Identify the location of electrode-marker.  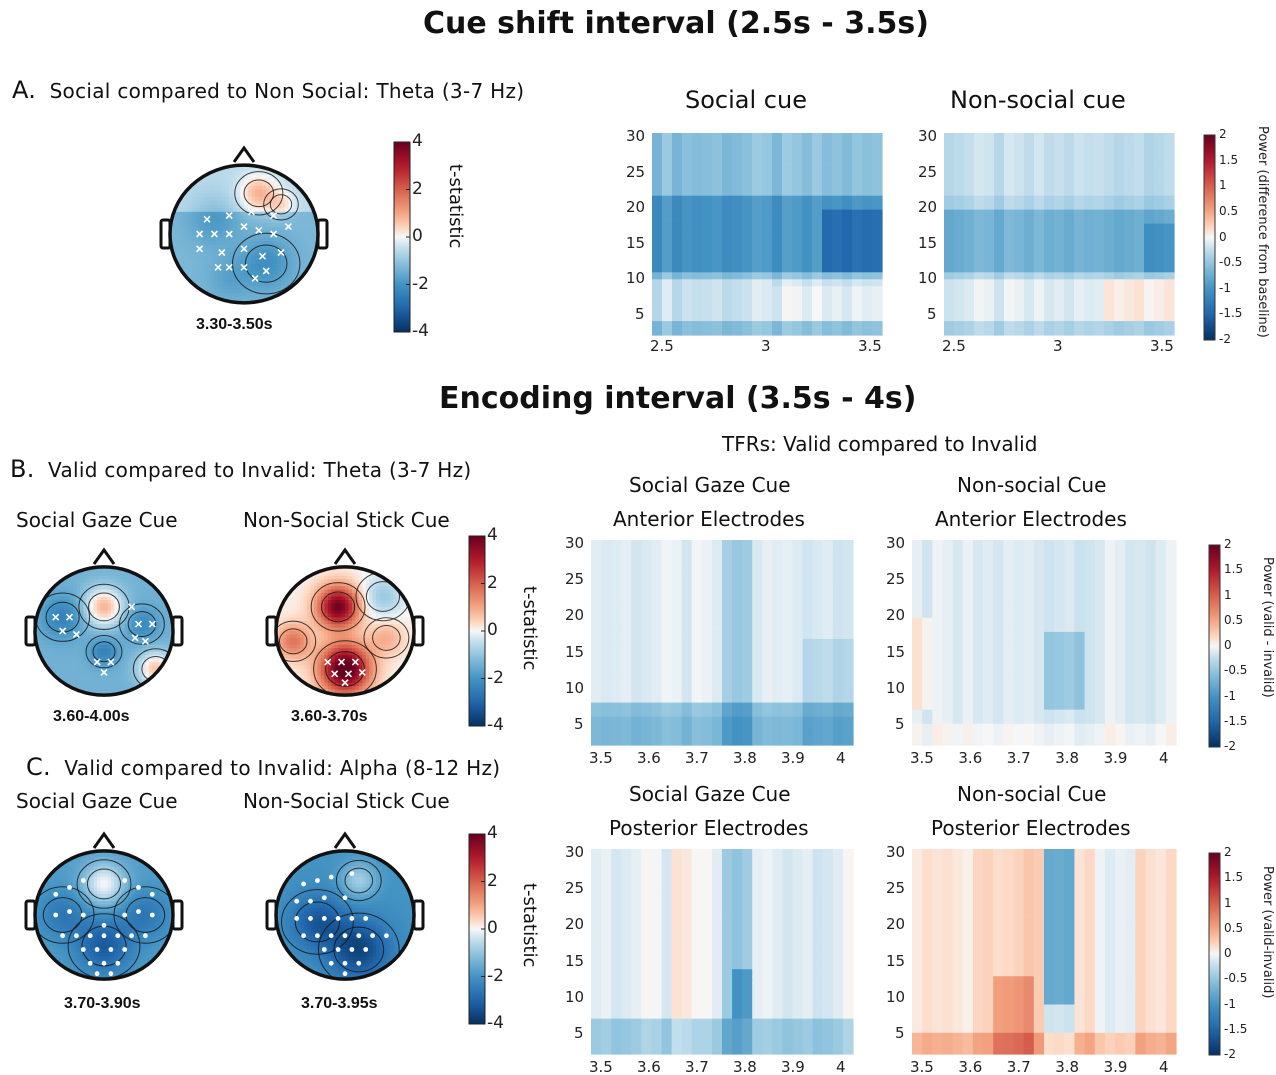
(362, 672).